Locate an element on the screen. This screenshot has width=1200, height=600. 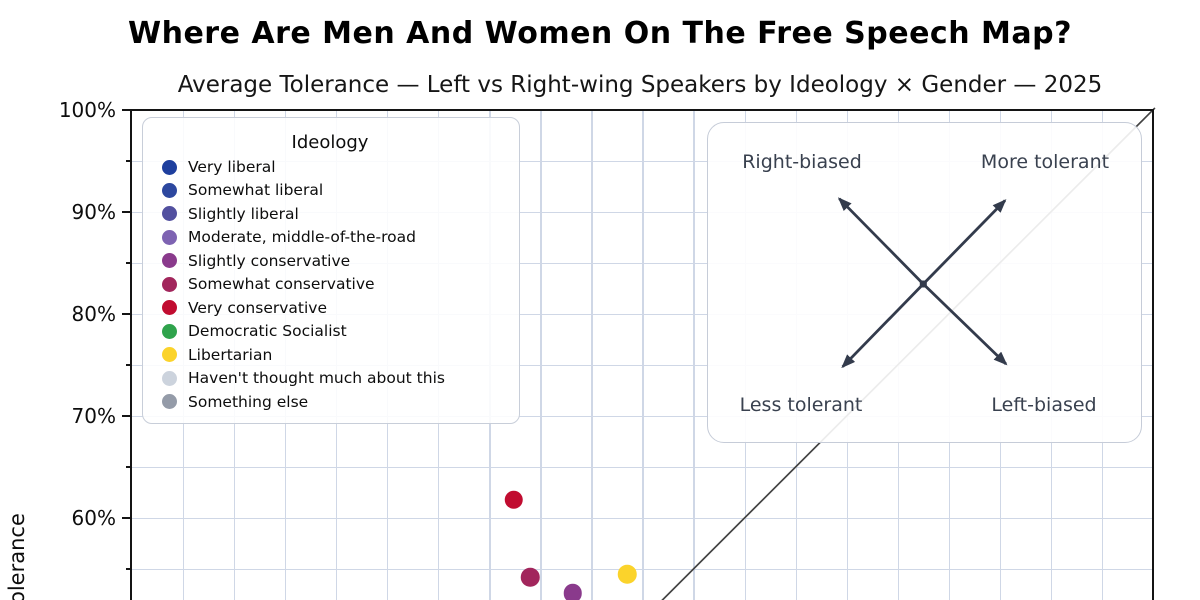
legend-item: Slightly conservative is located at coordinates (330, 260).